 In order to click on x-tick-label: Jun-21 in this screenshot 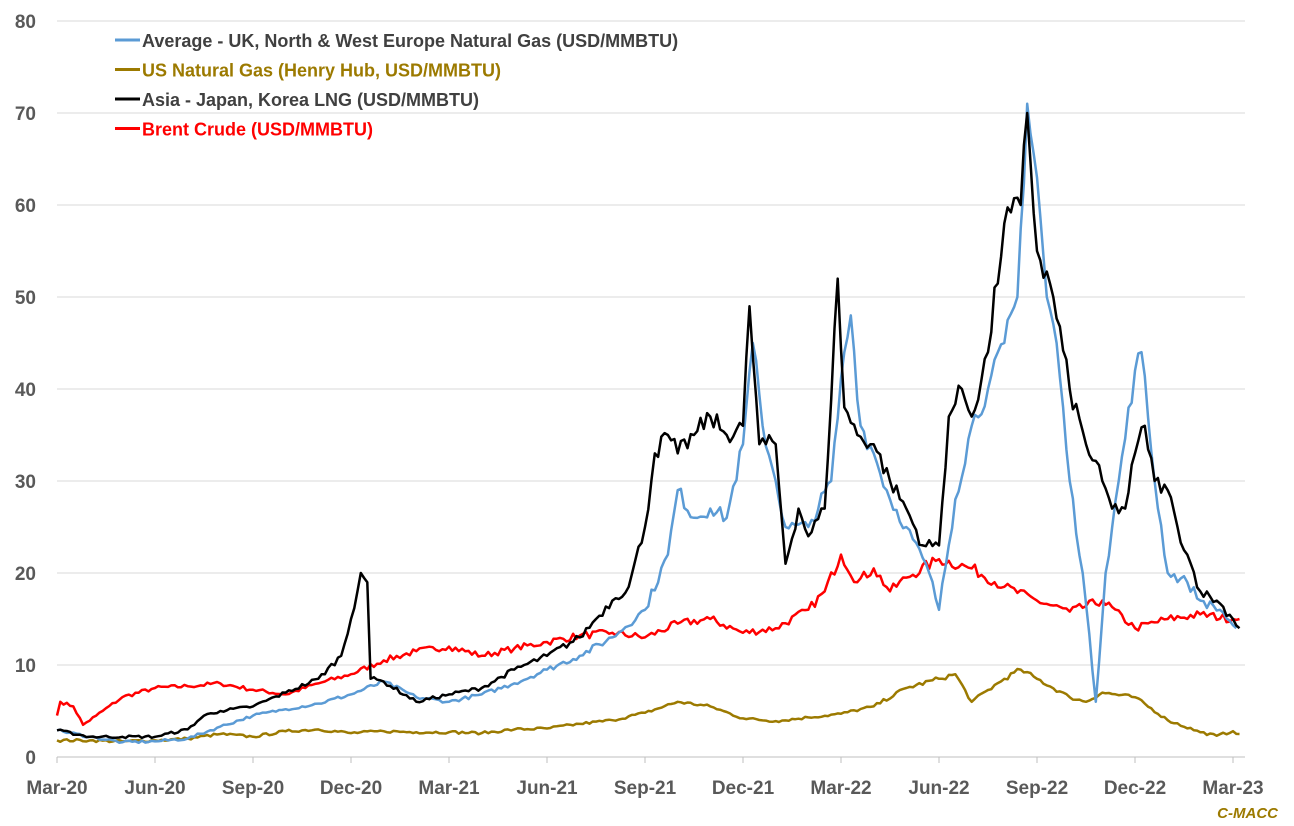, I will do `click(547, 788)`.